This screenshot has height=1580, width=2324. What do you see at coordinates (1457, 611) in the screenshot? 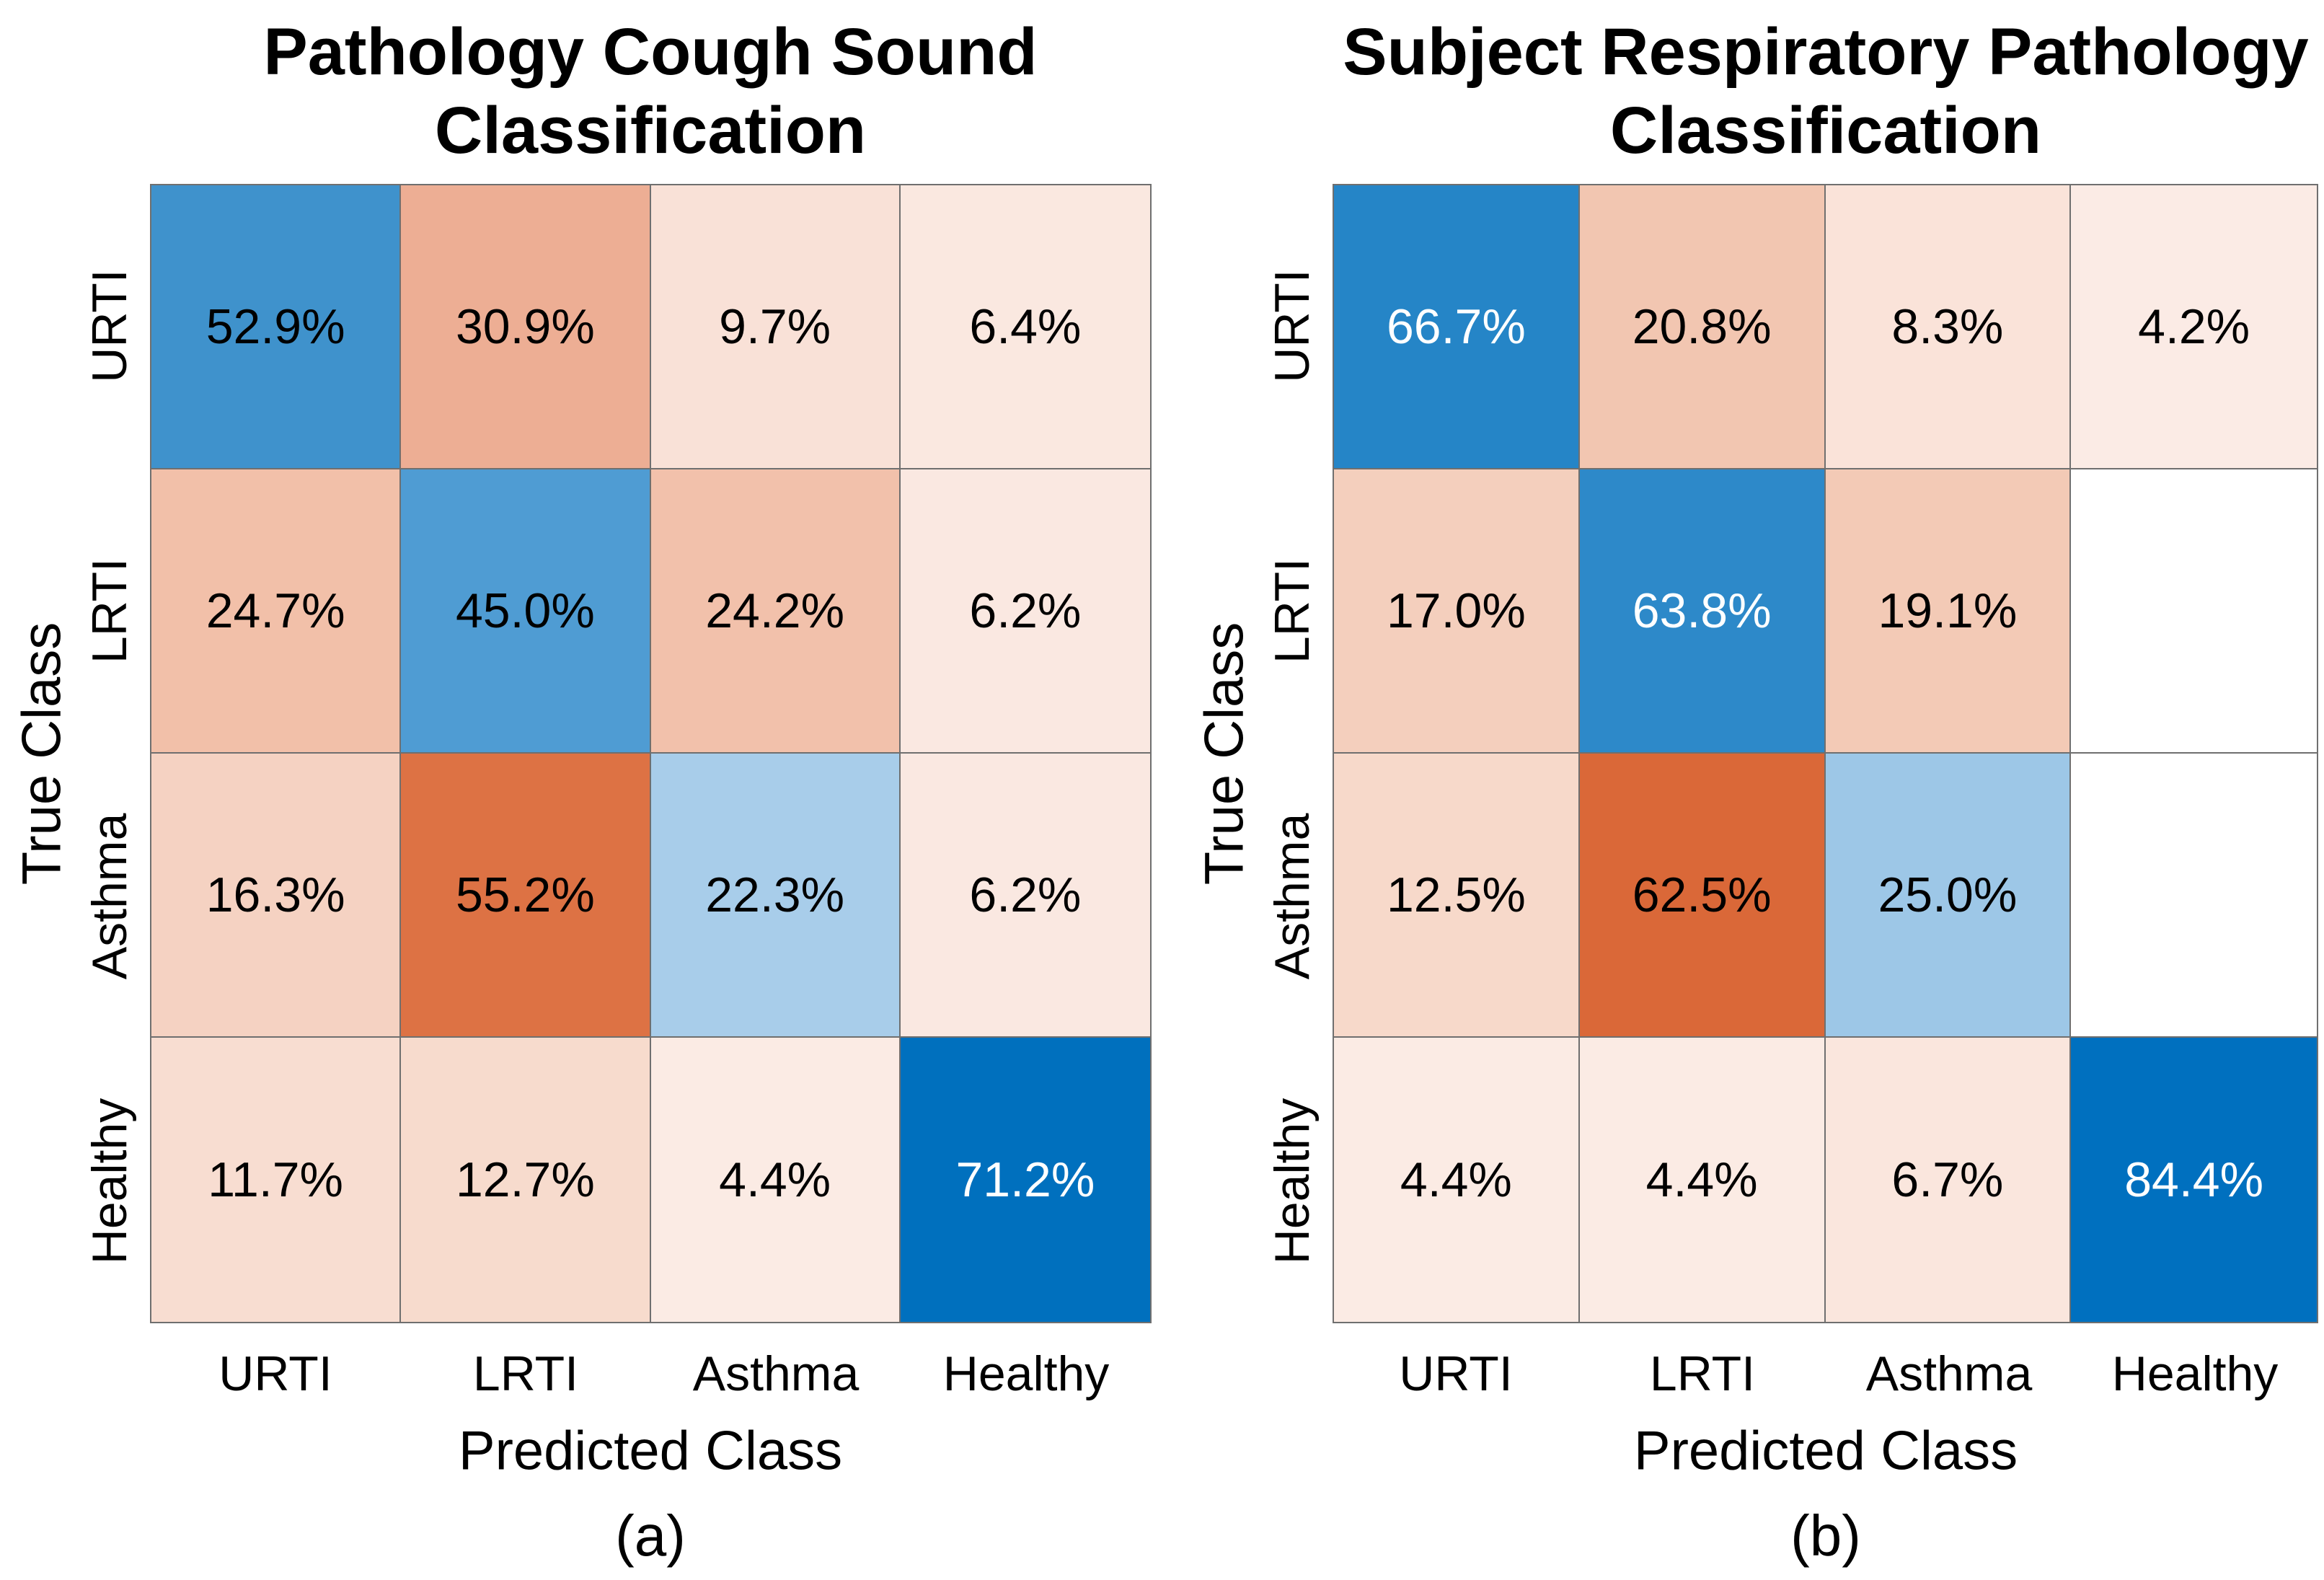
I see `matrix-b-cell-r1c0: 17.0%` at bounding box center [1457, 611].